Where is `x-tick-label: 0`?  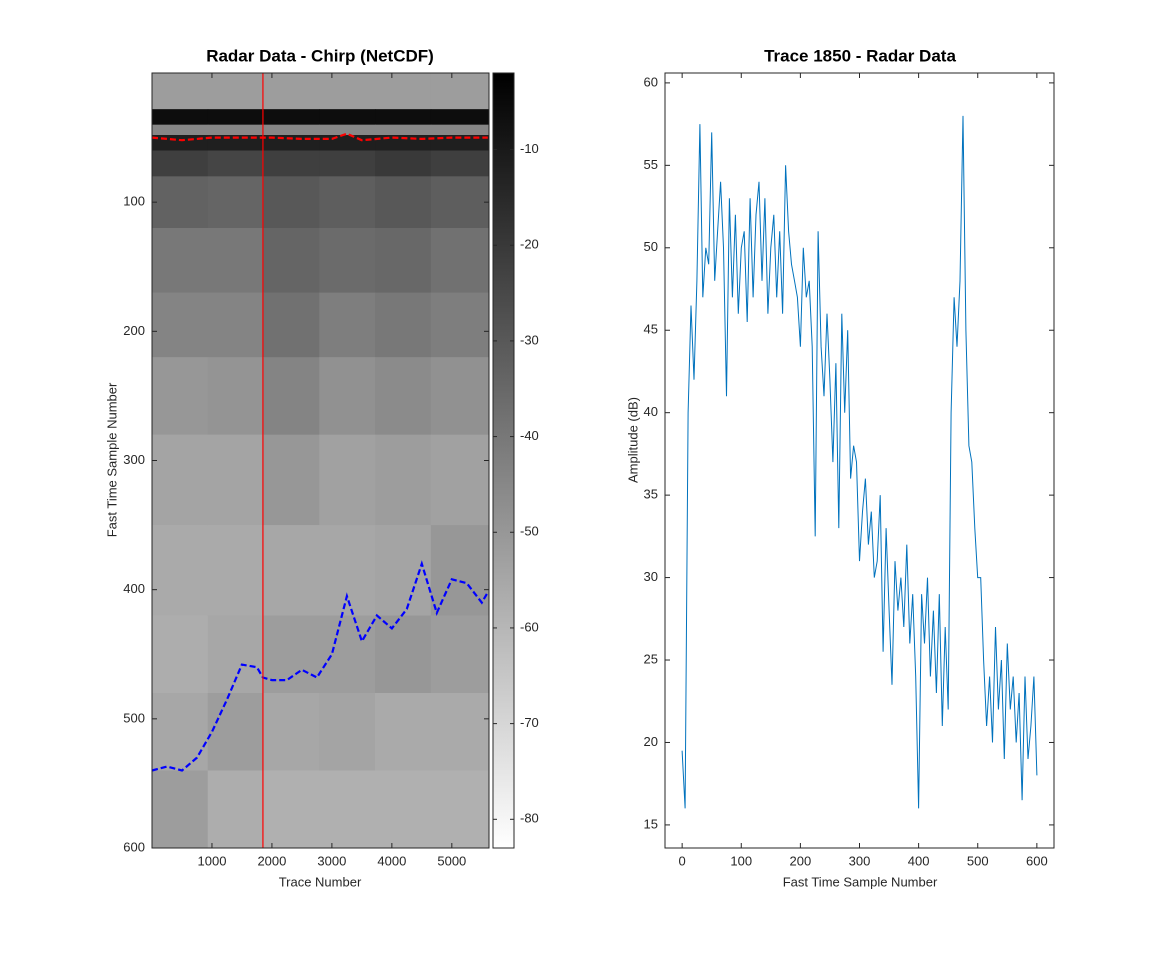 x-tick-label: 0 is located at coordinates (682, 860).